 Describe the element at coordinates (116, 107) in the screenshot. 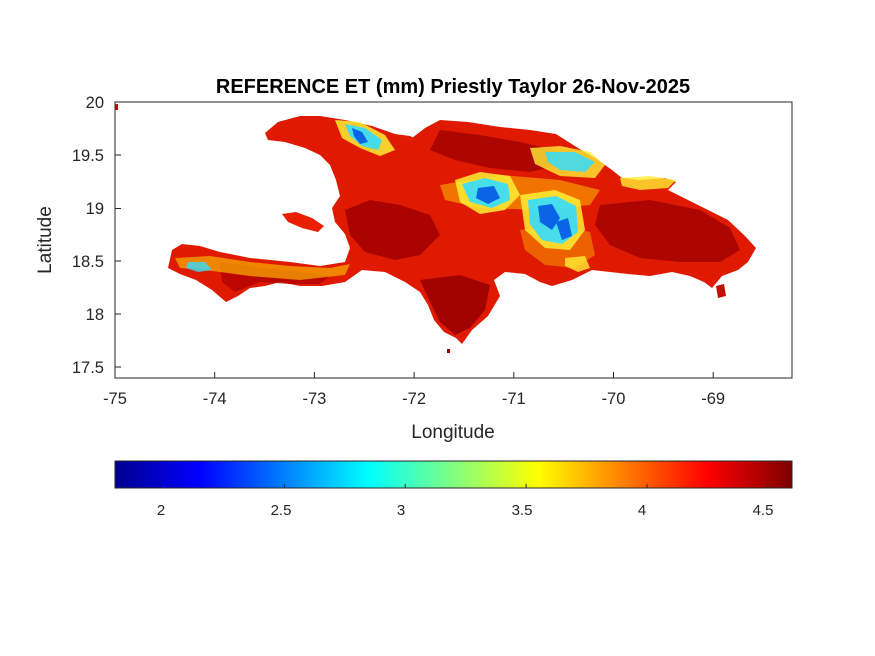

I see `map-speck` at that location.